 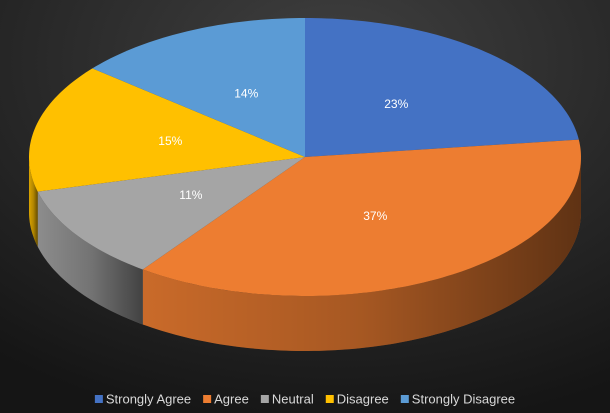 I want to click on data-label: 14%, so click(x=246, y=93).